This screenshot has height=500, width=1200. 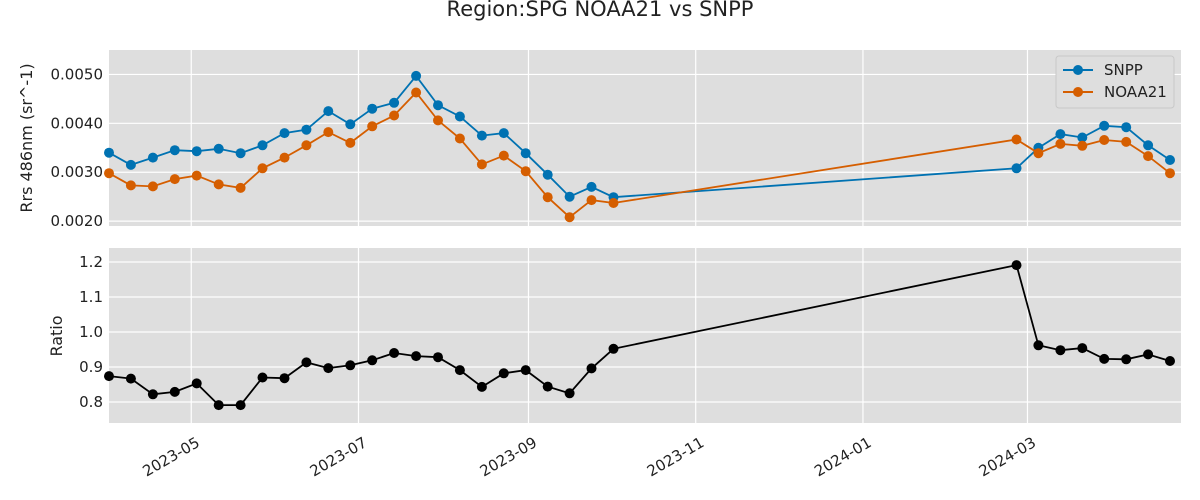 I want to click on rrs-y-tick-label: 0.0030, so click(x=77, y=172).